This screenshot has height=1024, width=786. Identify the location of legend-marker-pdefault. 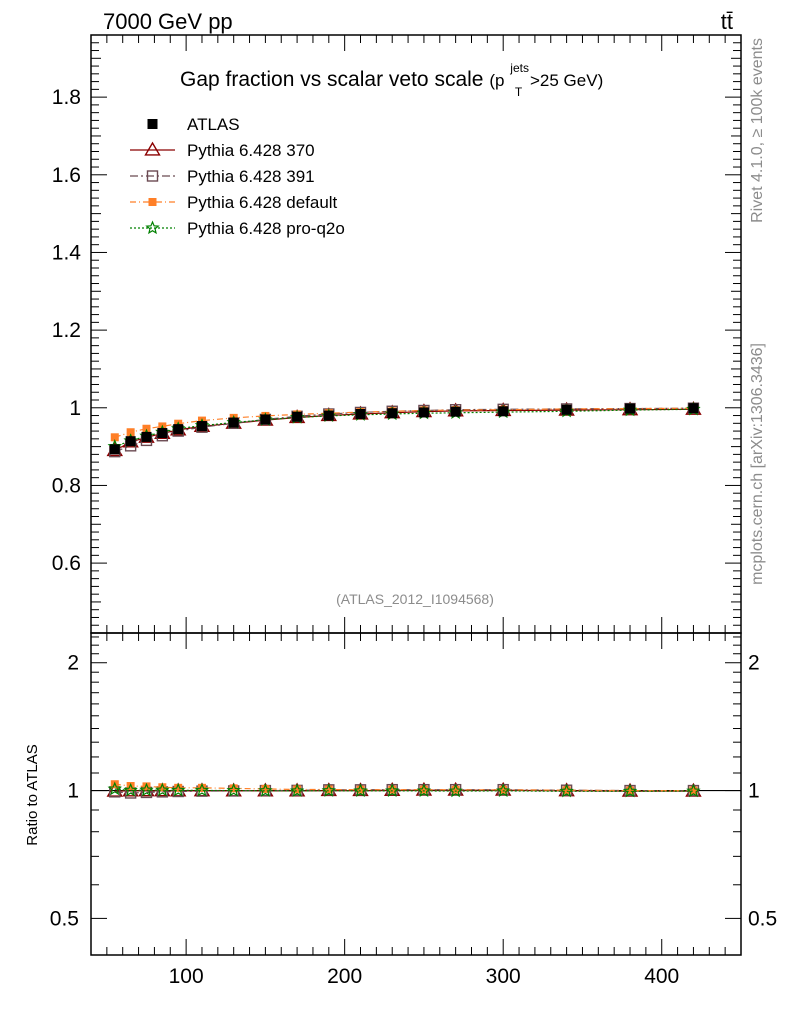
(152, 202).